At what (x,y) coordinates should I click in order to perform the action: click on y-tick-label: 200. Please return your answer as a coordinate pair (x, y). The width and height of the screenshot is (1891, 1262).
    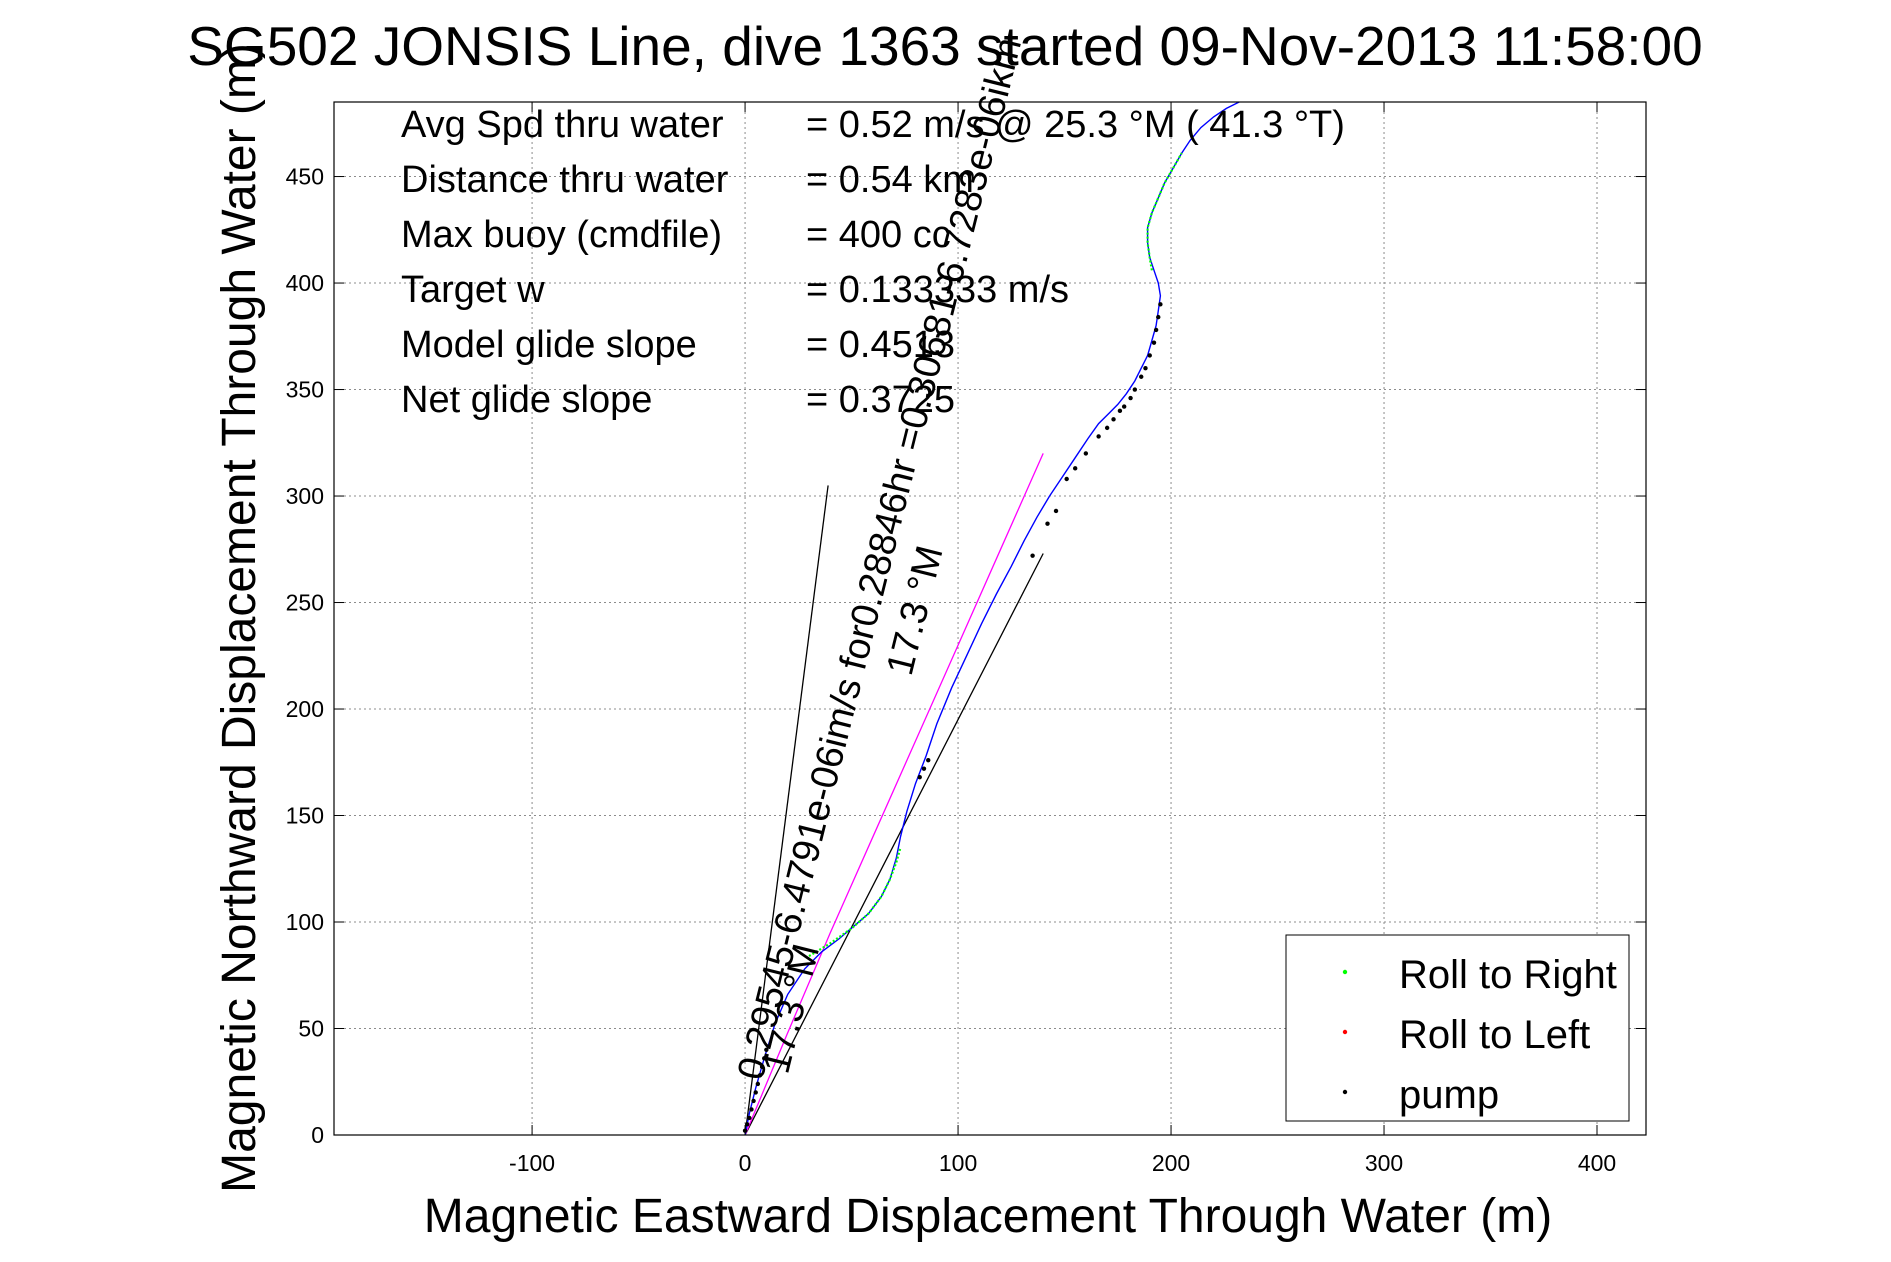
    Looking at the image, I should click on (305, 709).